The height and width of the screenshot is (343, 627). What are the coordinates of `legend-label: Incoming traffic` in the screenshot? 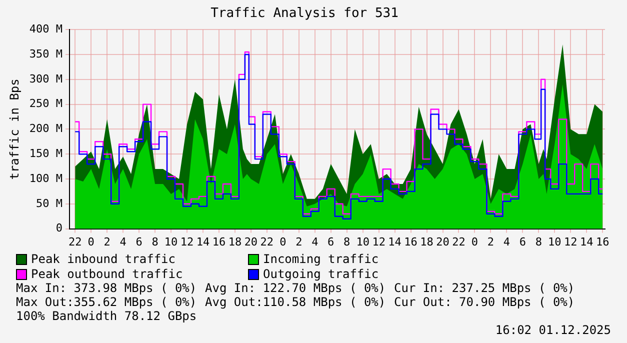 It's located at (321, 259).